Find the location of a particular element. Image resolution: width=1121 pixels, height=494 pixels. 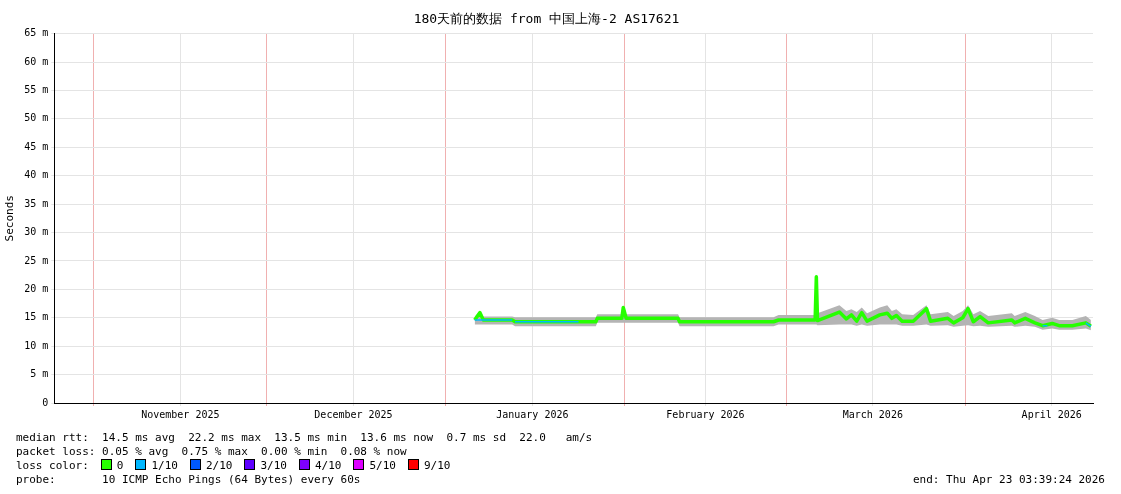

x-tick-label: March 2026 is located at coordinates (872, 414).